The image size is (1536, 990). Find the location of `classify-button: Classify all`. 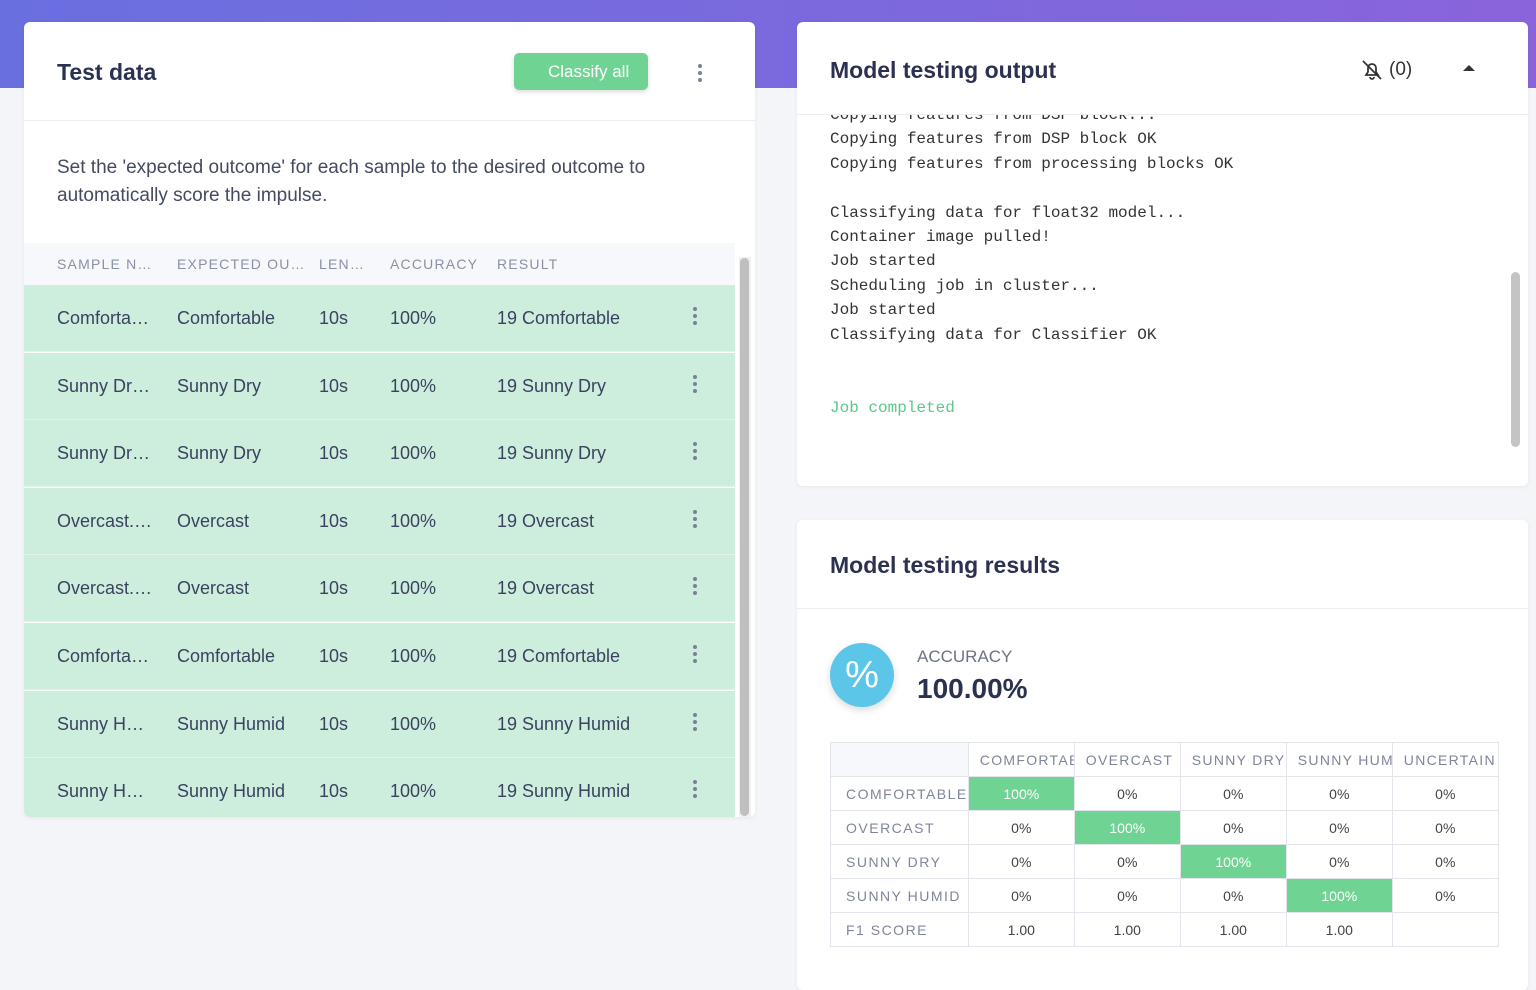

classify-button: Classify all is located at coordinates (581, 71).